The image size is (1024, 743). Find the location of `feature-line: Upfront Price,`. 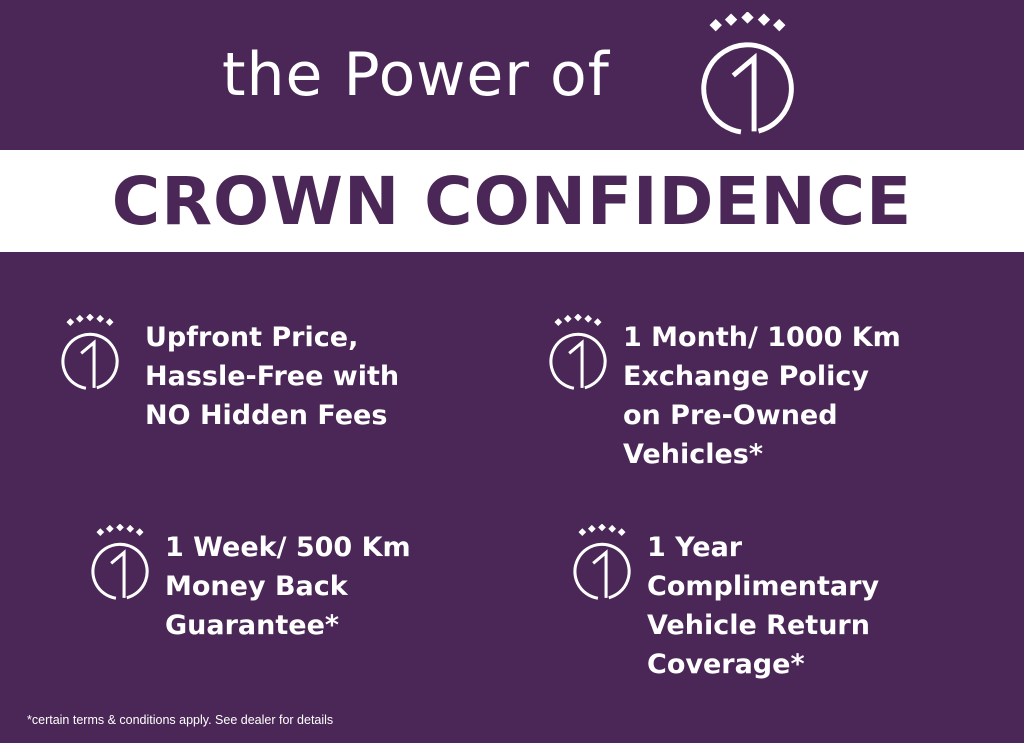

feature-line: Upfront Price, is located at coordinates (252, 337).